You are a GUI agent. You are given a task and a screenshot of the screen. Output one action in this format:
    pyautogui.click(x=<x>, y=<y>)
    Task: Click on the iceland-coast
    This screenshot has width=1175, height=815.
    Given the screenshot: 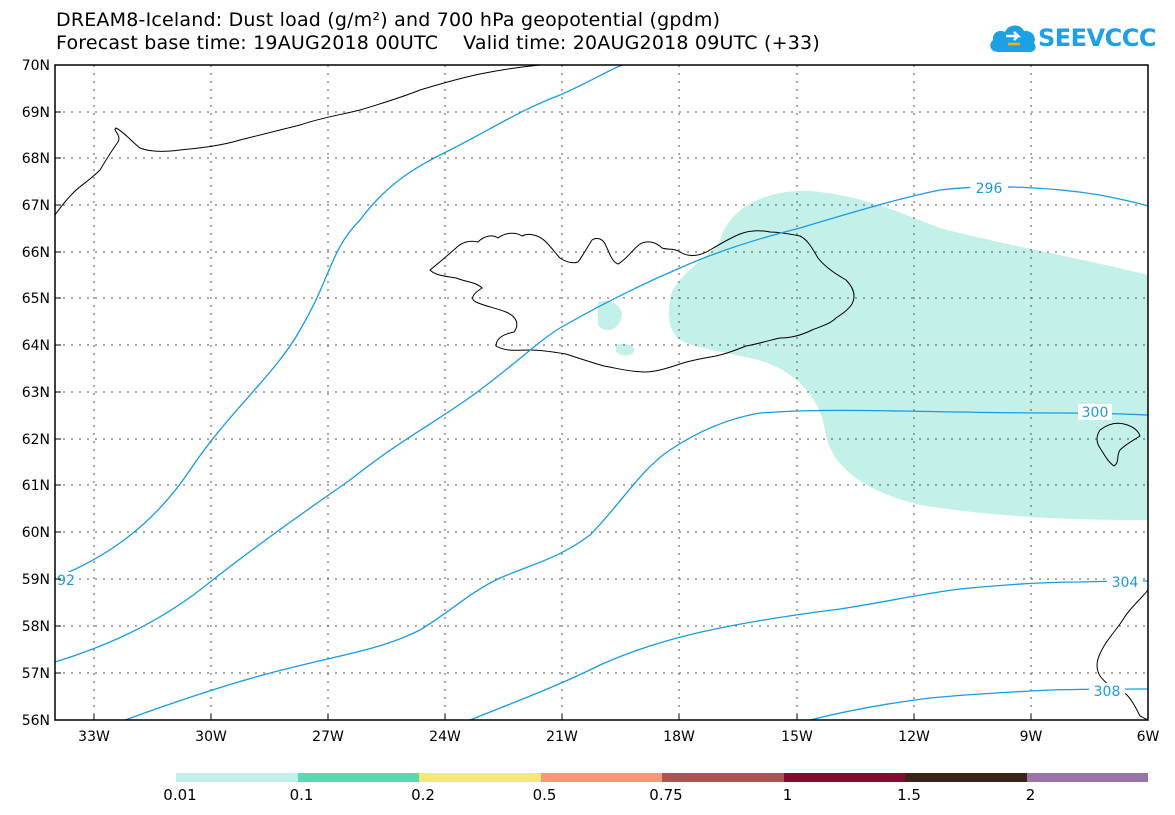 What is the action you would take?
    pyautogui.click(x=642, y=301)
    